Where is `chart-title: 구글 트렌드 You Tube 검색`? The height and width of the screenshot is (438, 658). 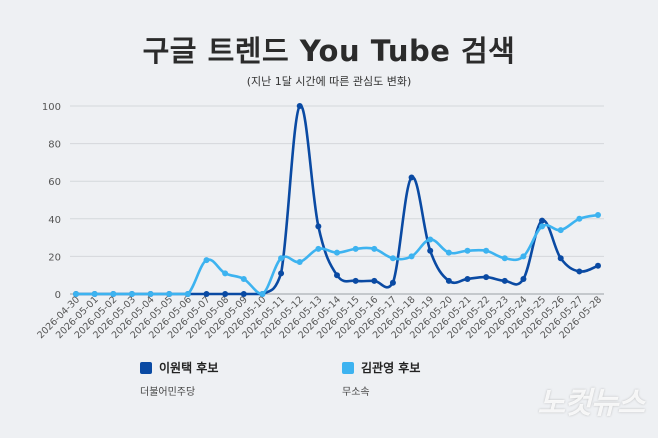
chart-title: 구글 트렌드 You Tube 검색 is located at coordinates (329, 51).